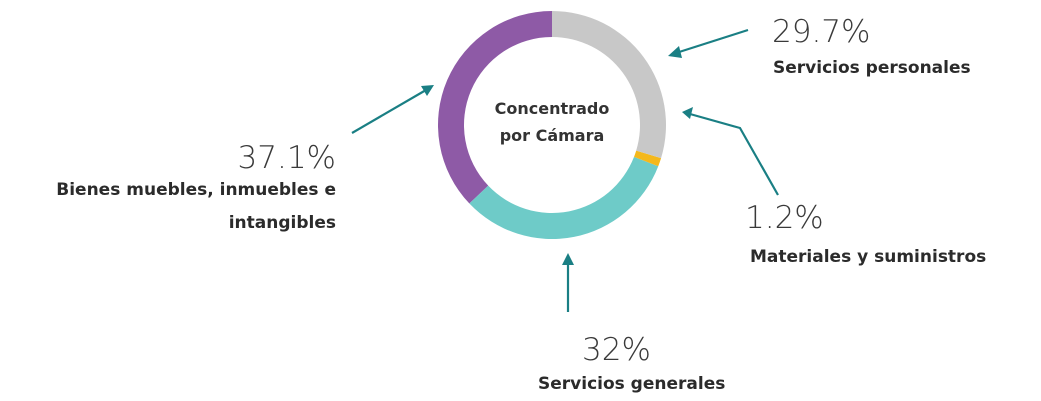  Describe the element at coordinates (552, 135) in the screenshot. I see `center-line: por Cámara` at that location.